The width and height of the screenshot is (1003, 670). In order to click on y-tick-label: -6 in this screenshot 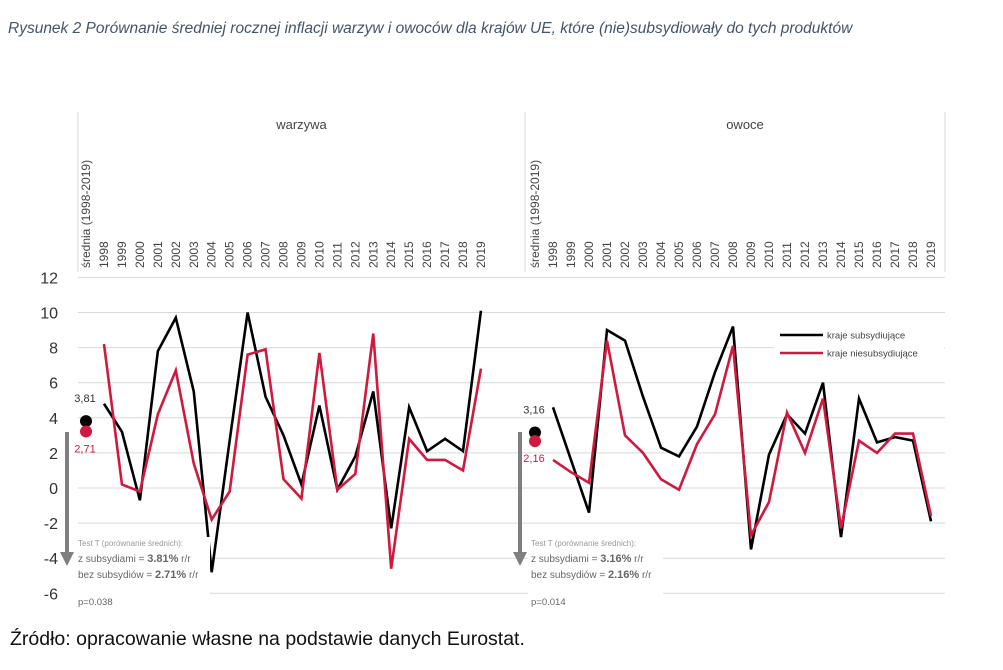, I will do `click(51, 594)`.